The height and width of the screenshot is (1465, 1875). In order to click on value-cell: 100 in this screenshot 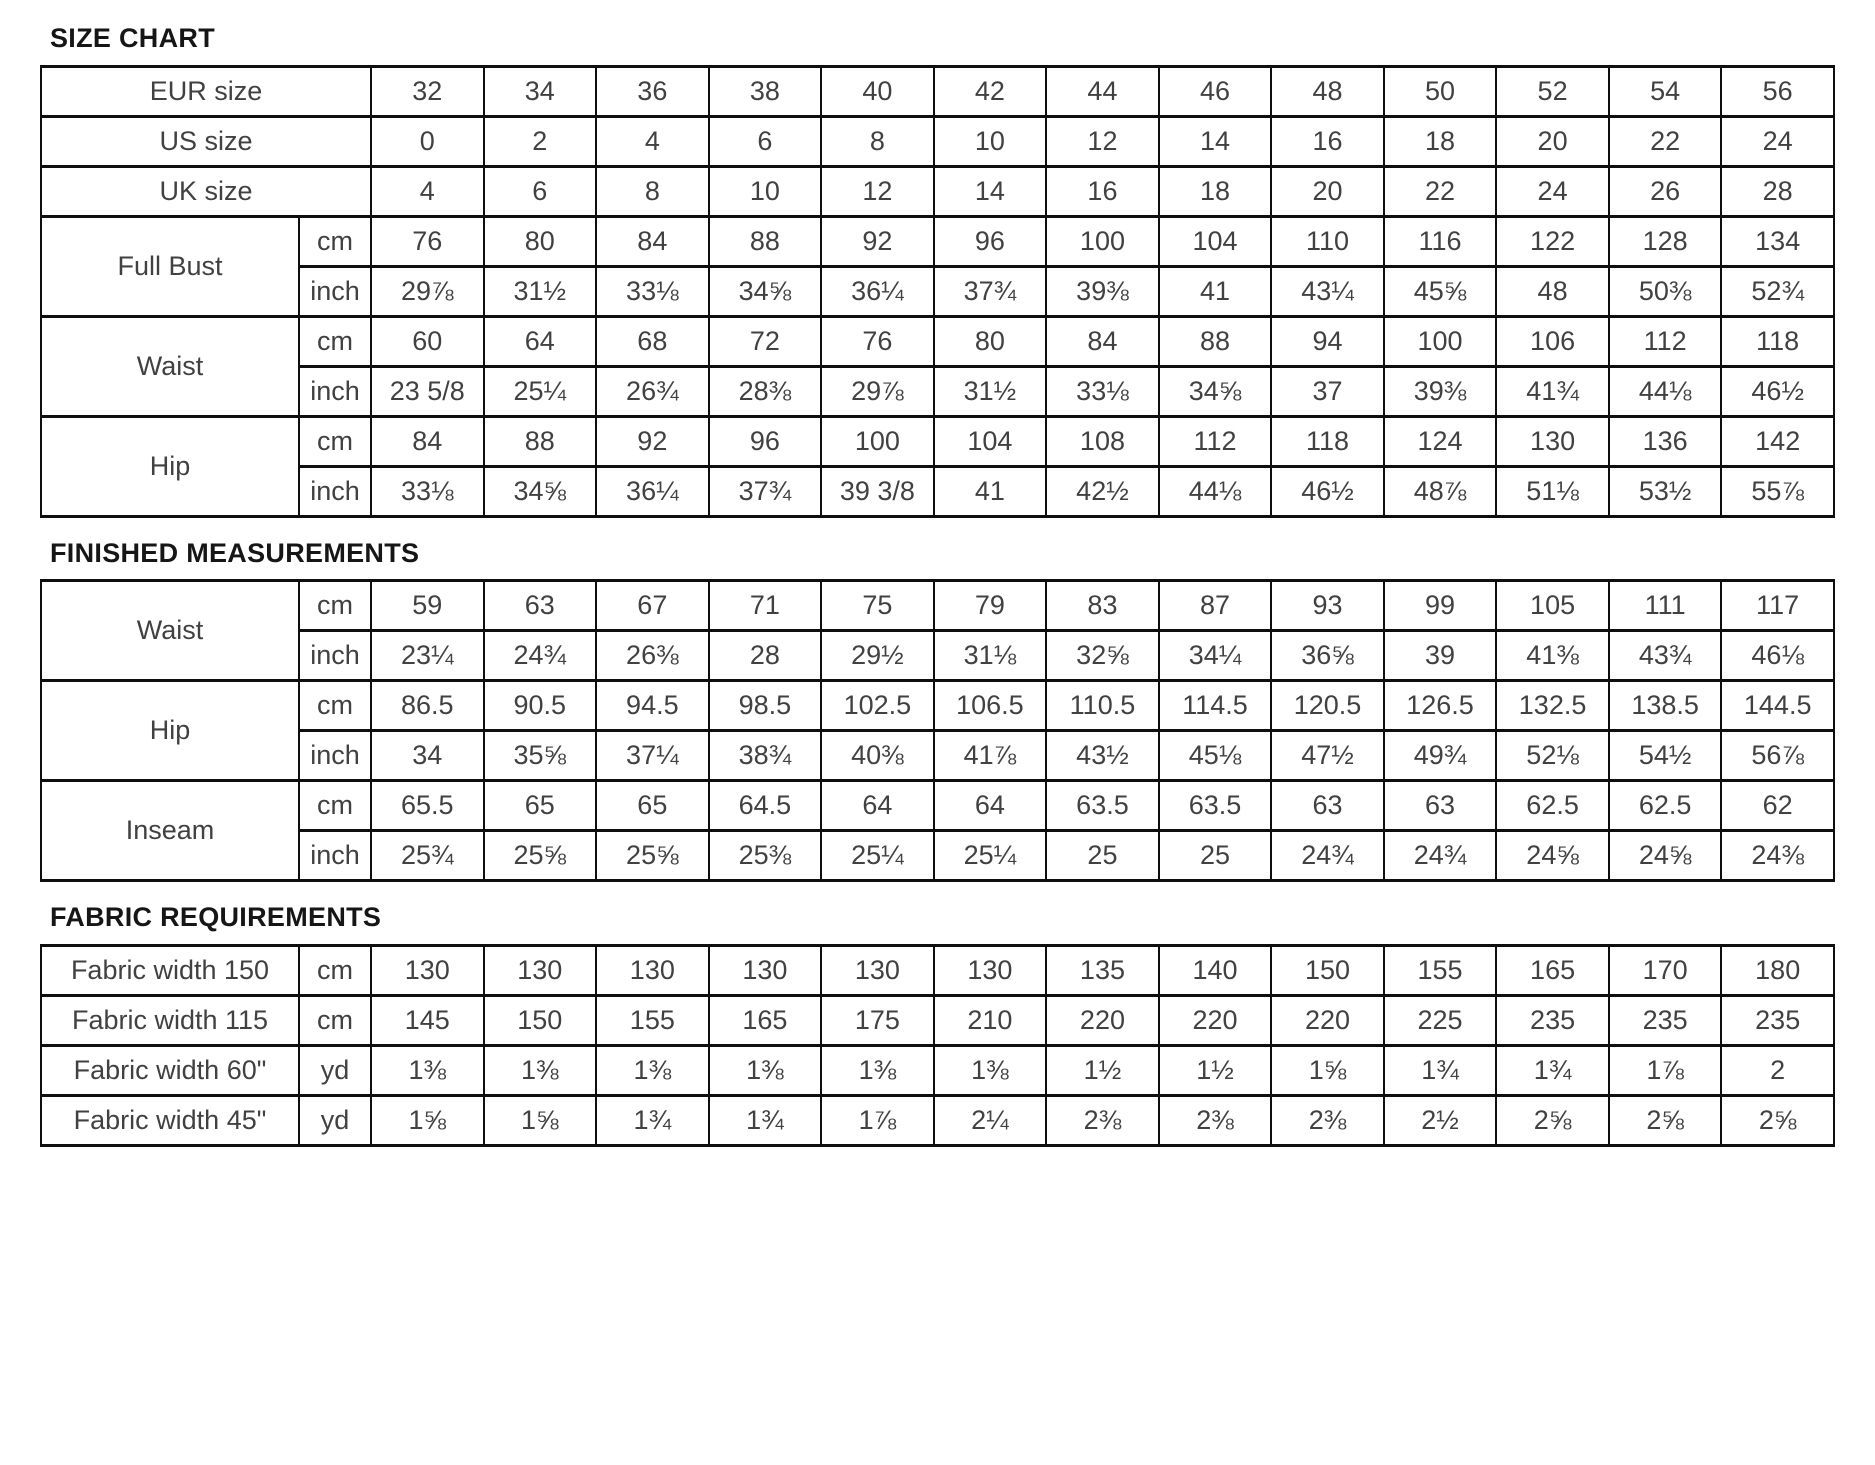, I will do `click(1440, 341)`.